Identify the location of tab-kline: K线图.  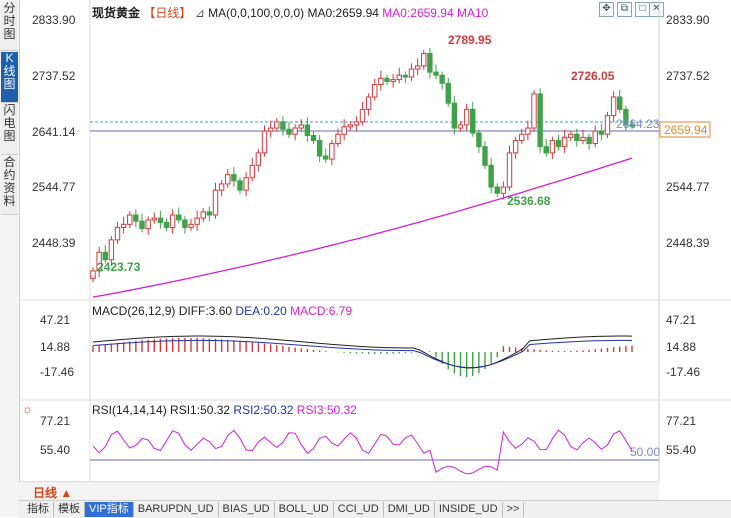
(9, 77).